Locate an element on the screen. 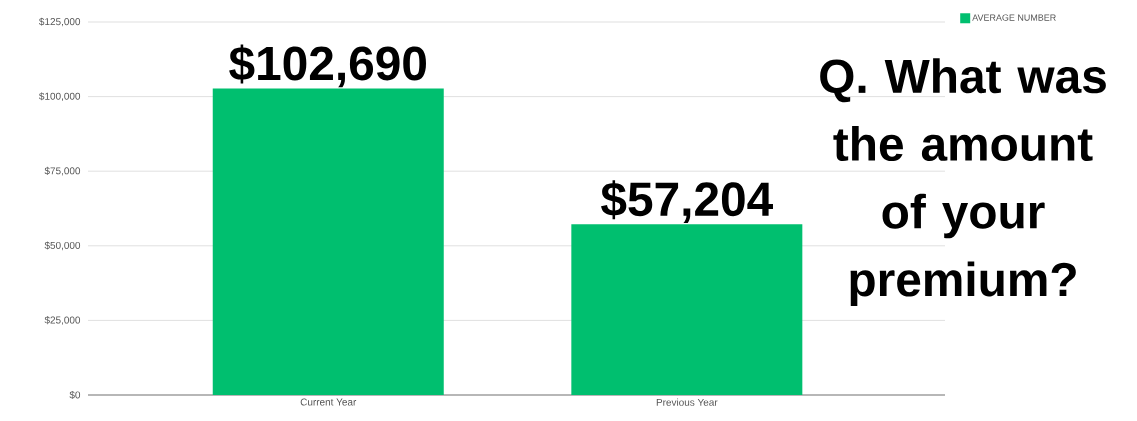 The image size is (1137, 421). annotation: Q. What was the amount of your premium? is located at coordinates (963, 182).